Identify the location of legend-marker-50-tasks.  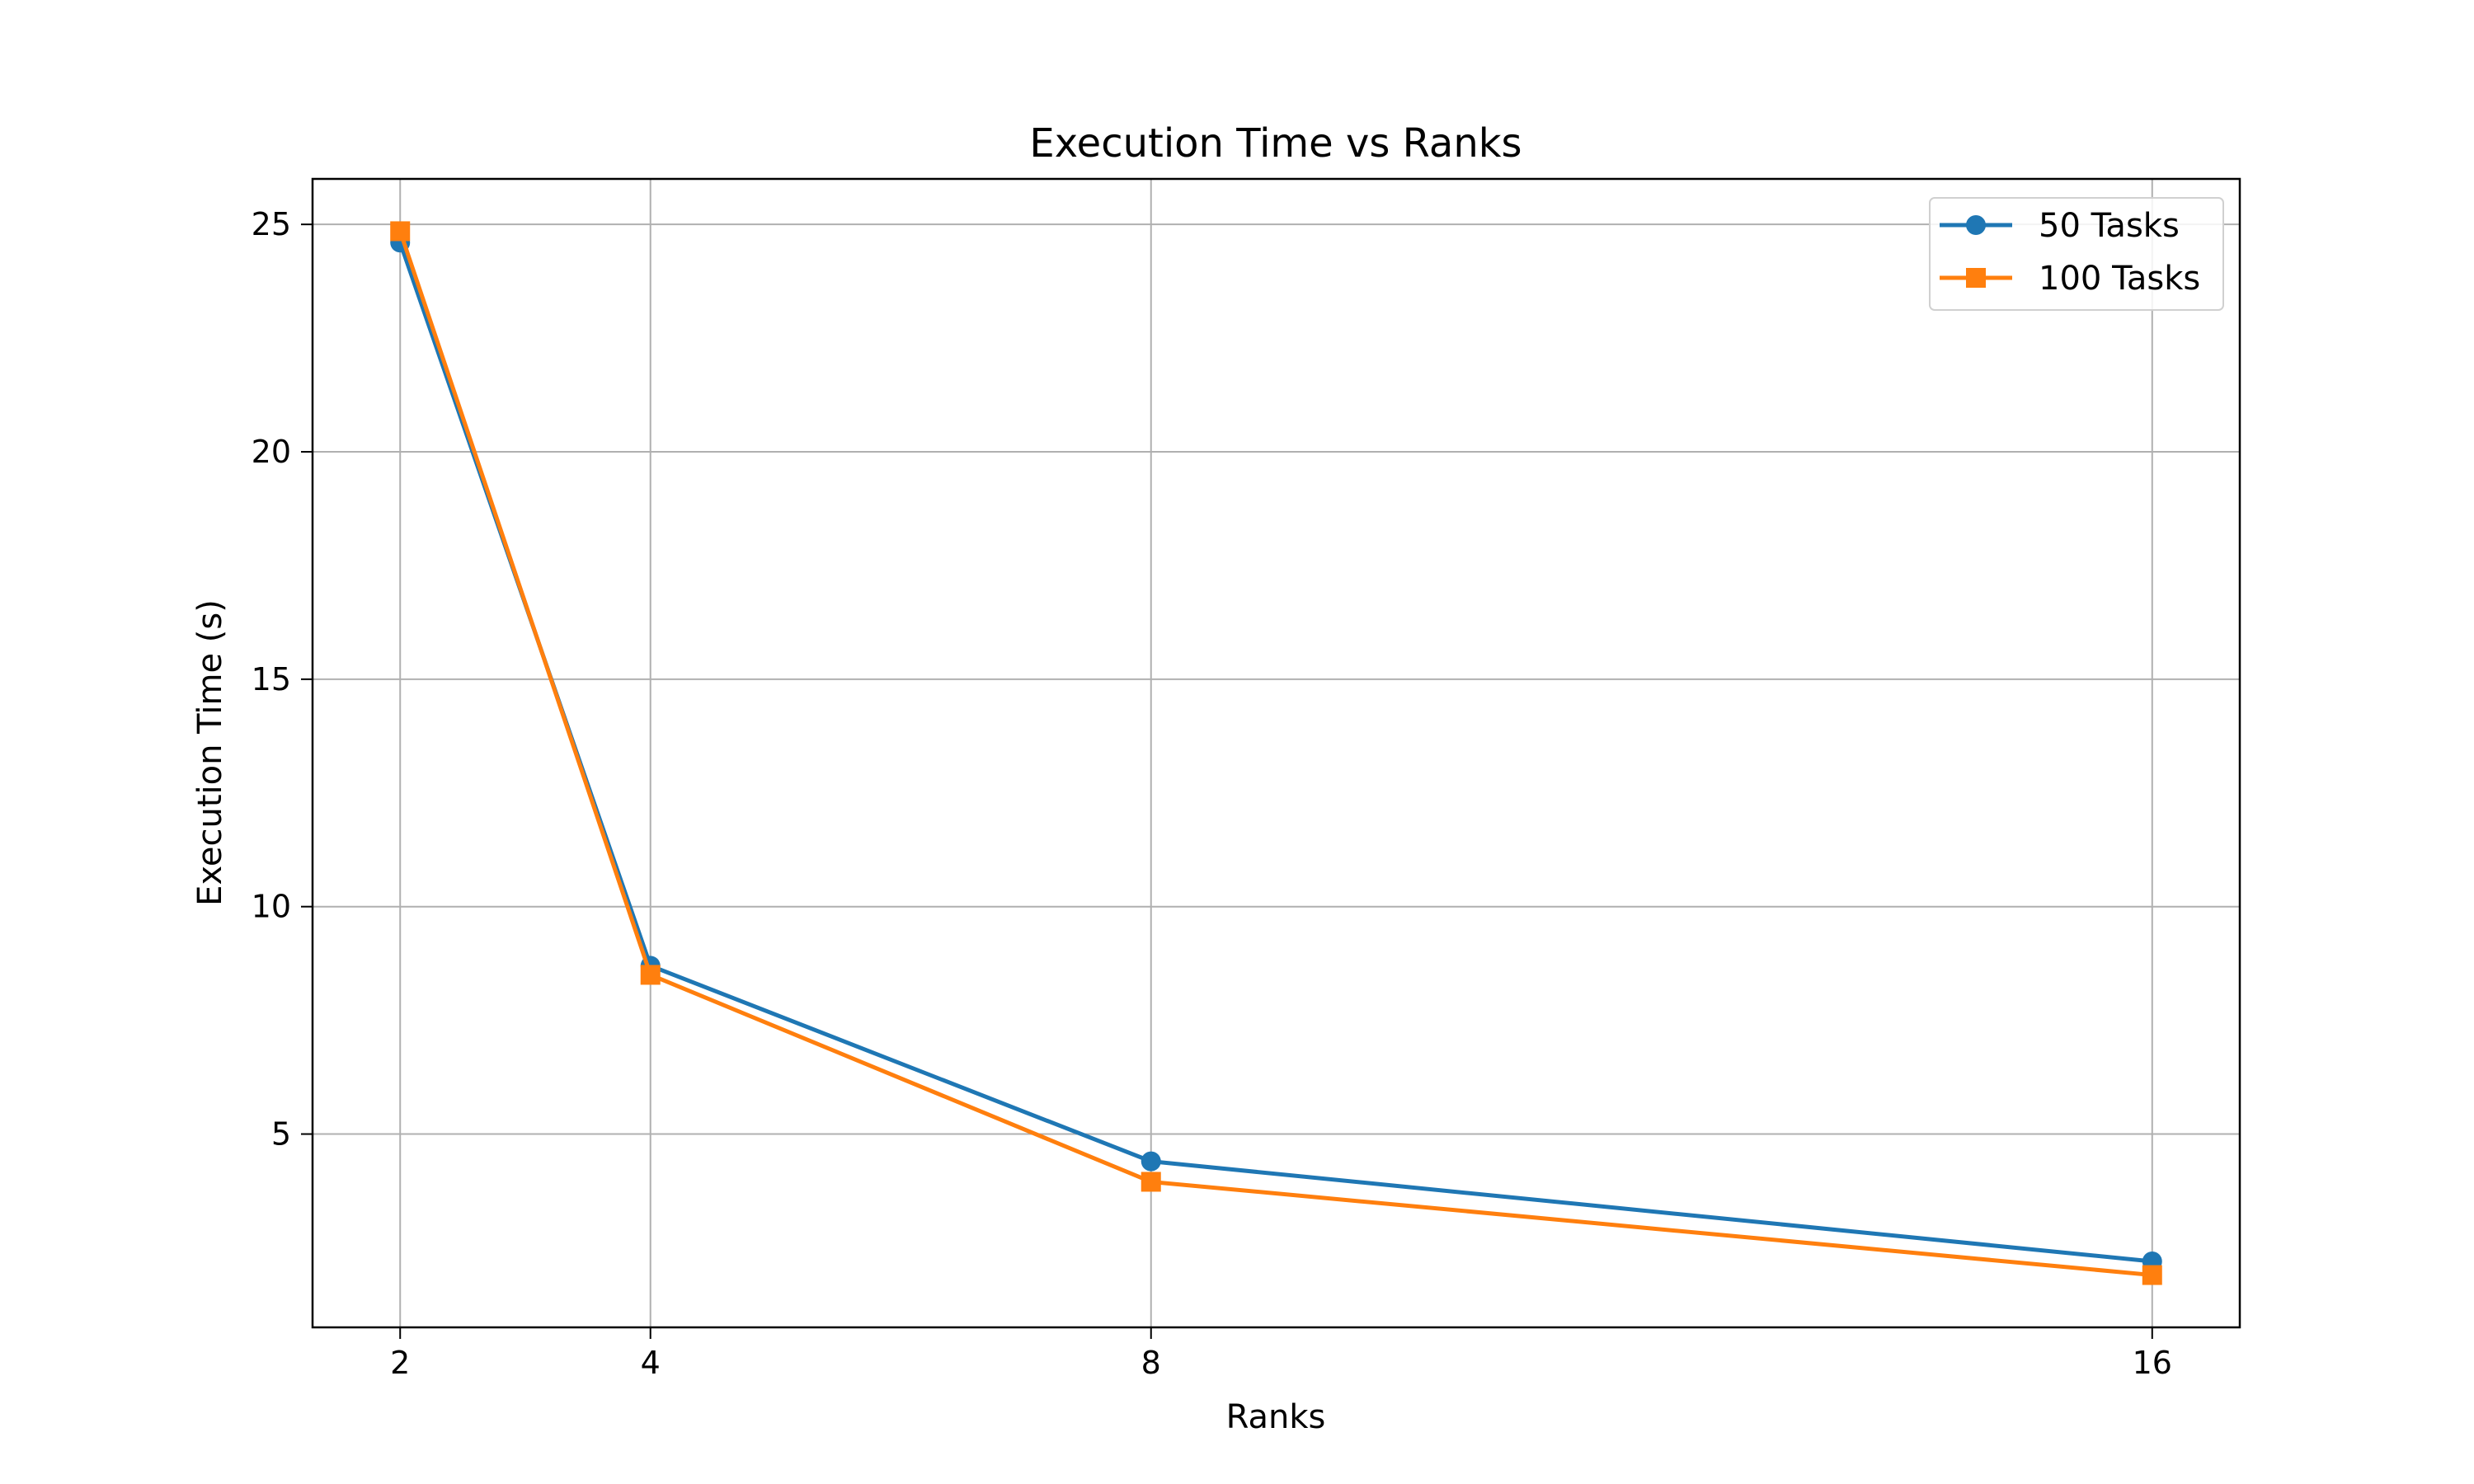
(1976, 225).